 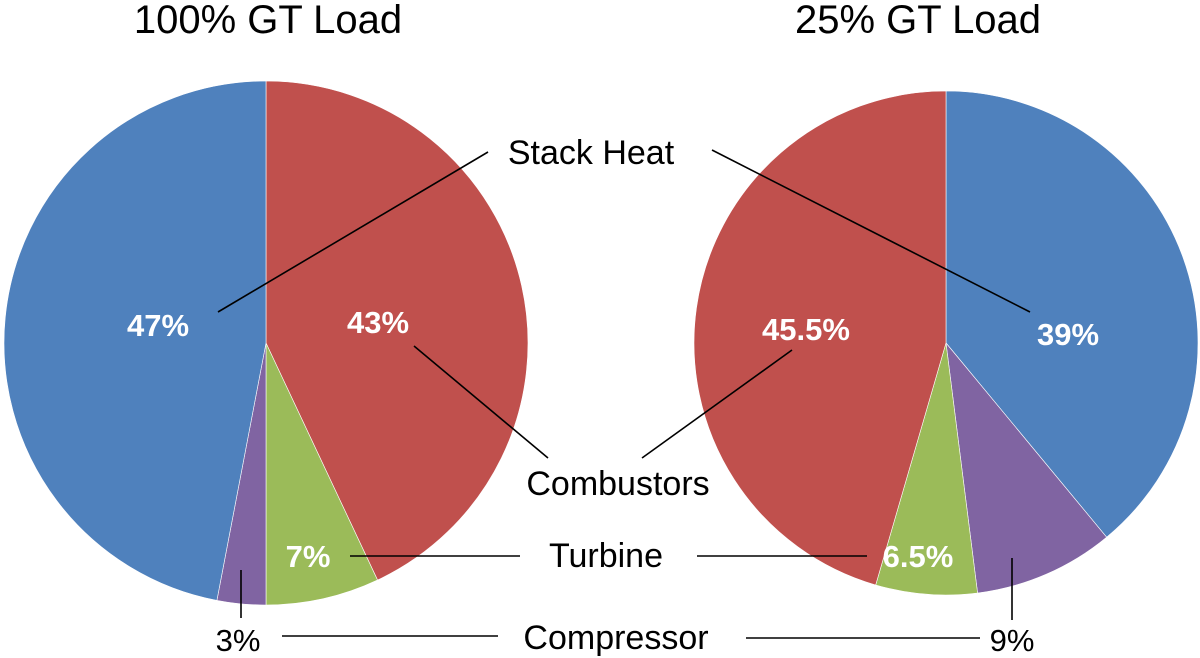 What do you see at coordinates (353, 232) in the screenshot?
I see `leader-stack-heat-left` at bounding box center [353, 232].